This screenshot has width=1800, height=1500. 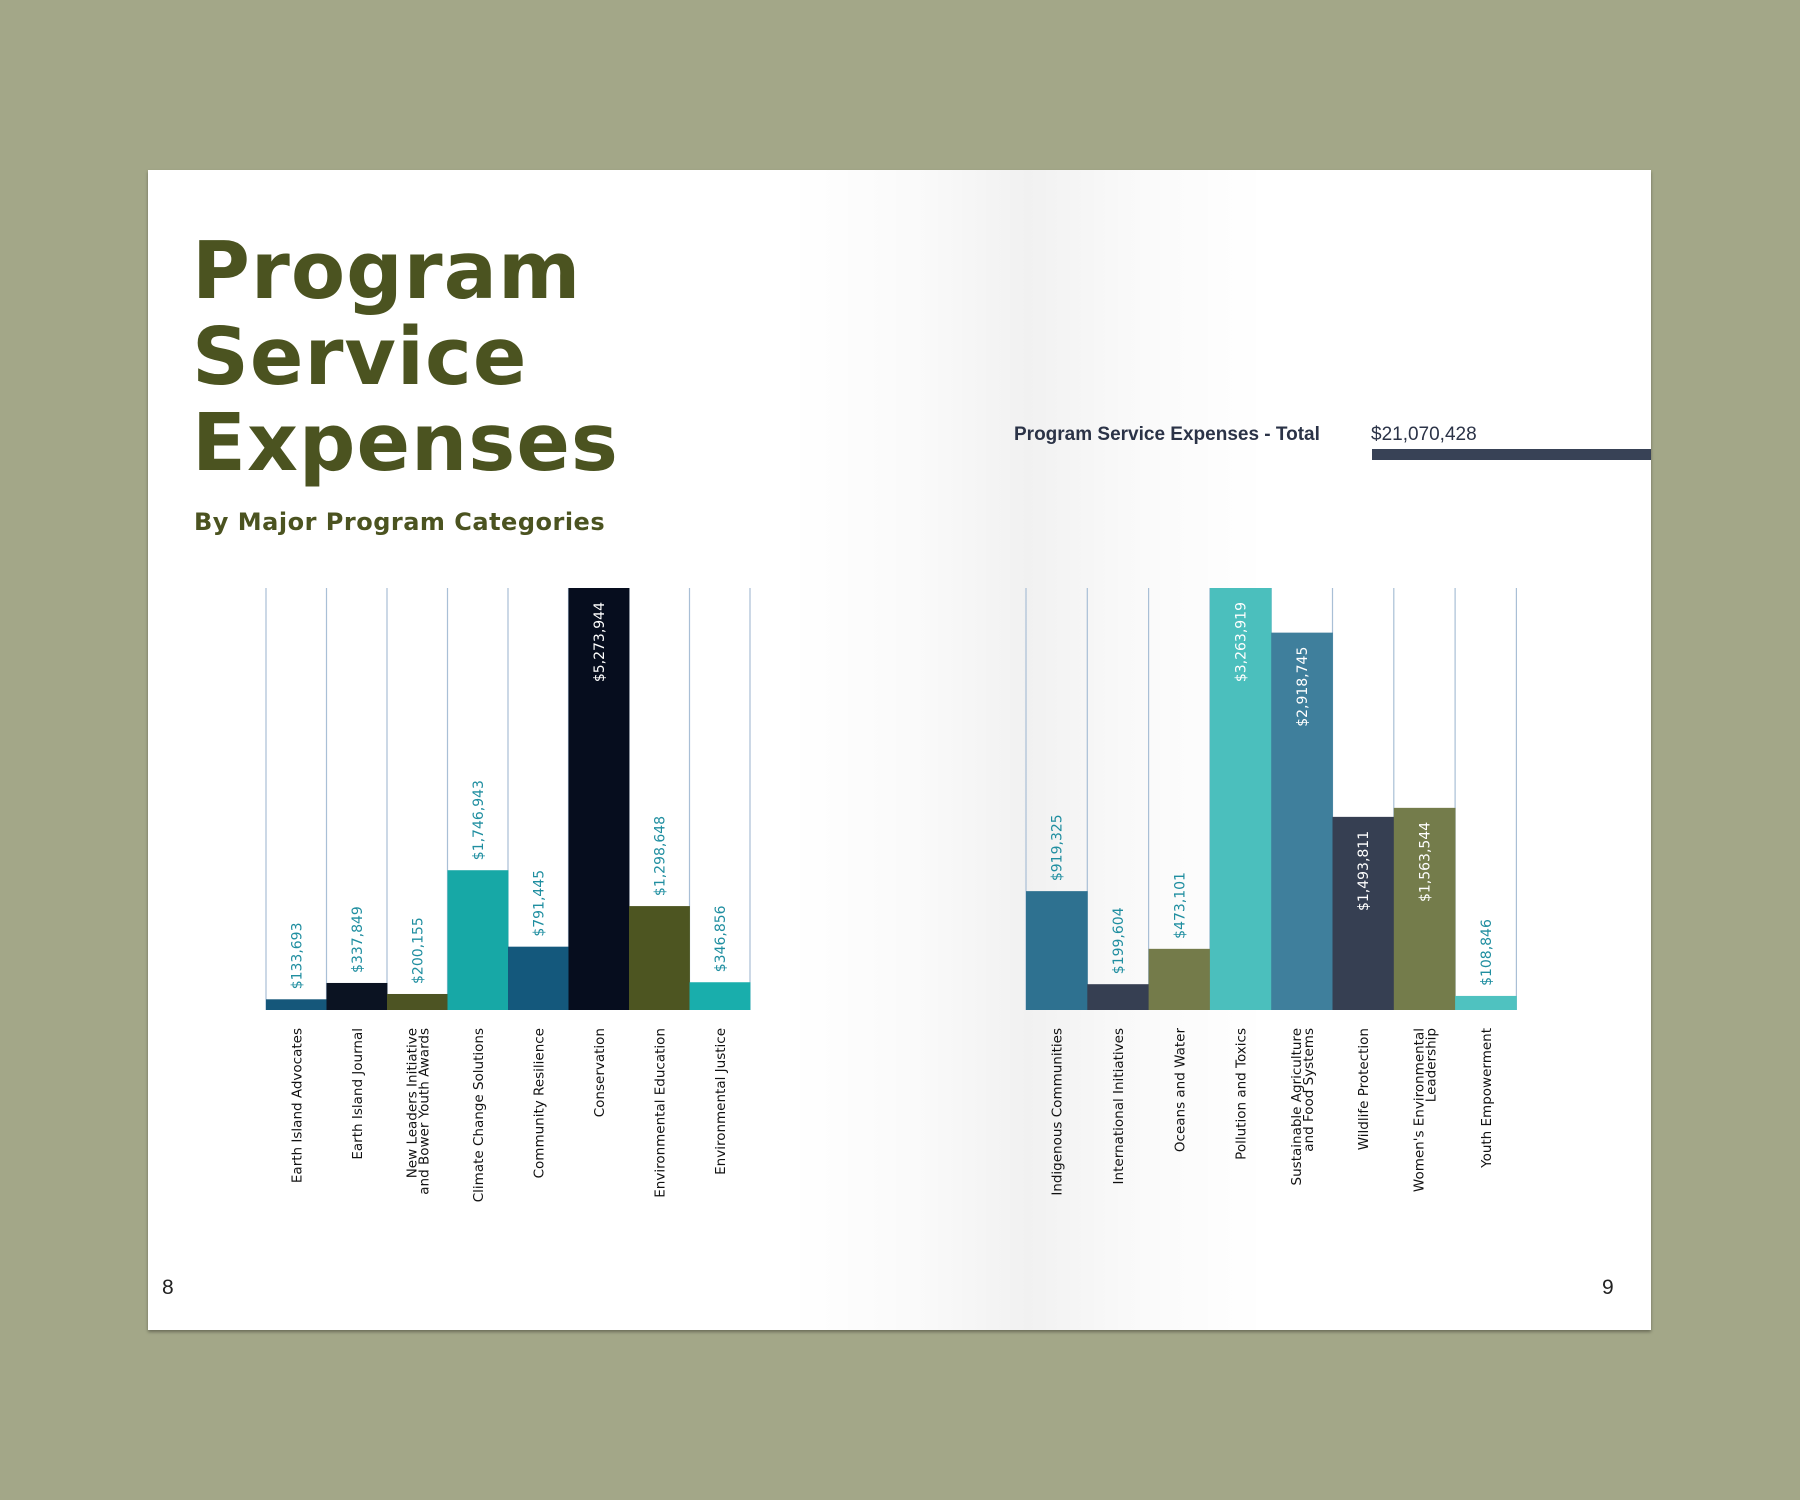 What do you see at coordinates (1511, 454) in the screenshot?
I see `total-accent-bar` at bounding box center [1511, 454].